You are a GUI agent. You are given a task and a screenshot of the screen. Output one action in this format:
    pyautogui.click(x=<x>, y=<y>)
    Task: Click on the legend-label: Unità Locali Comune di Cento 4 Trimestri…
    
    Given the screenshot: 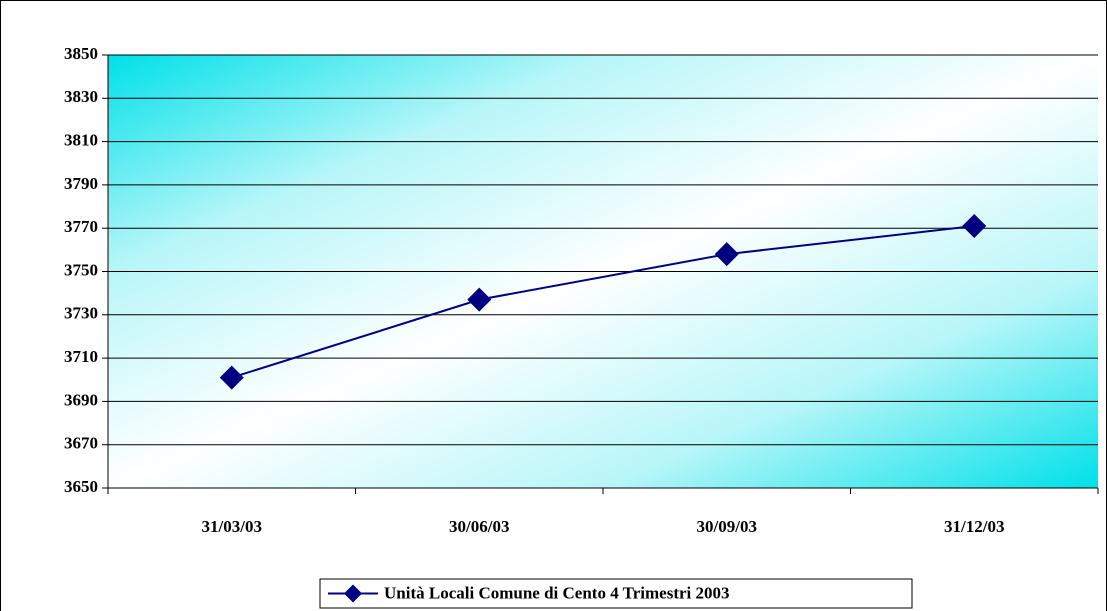 What is the action you would take?
    pyautogui.click(x=557, y=592)
    